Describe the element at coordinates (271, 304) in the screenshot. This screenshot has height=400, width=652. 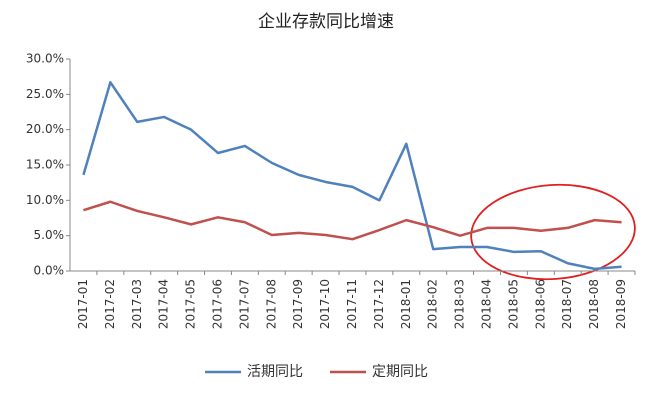
I see `x-tick-label: 2017-08` at that location.